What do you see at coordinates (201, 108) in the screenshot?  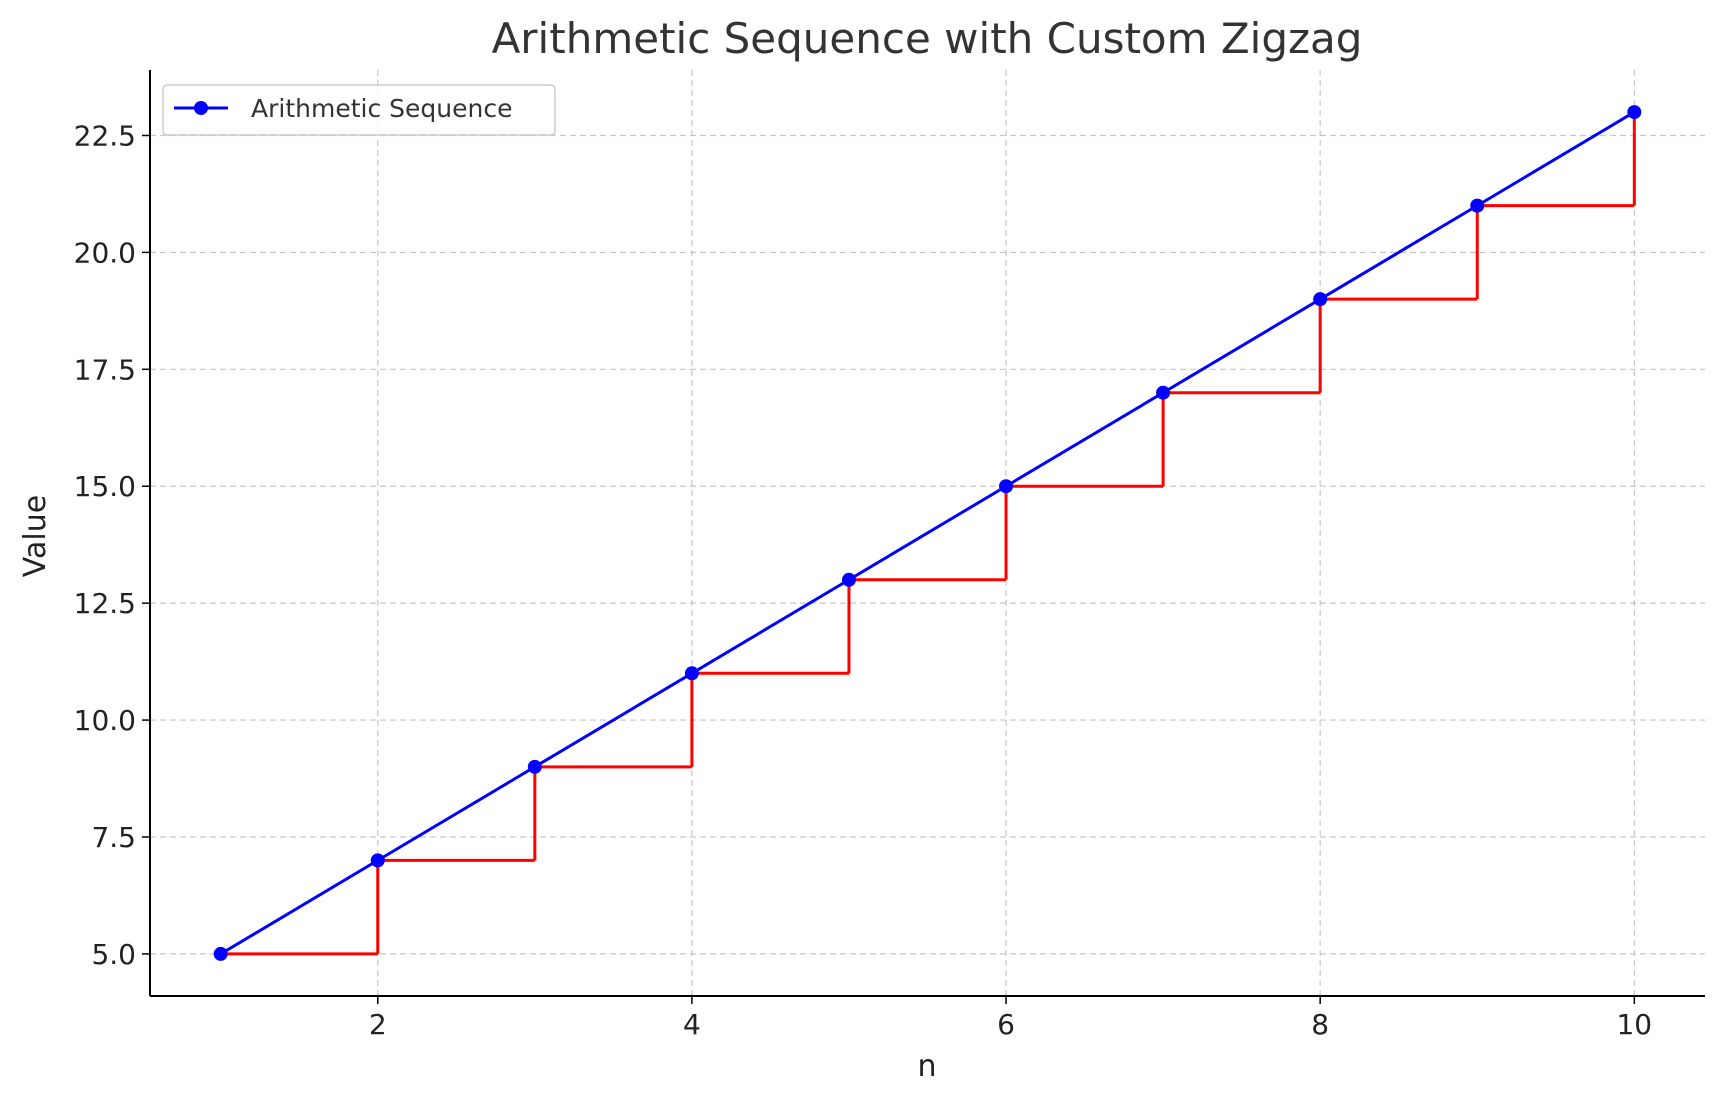 I see `legend-marker` at bounding box center [201, 108].